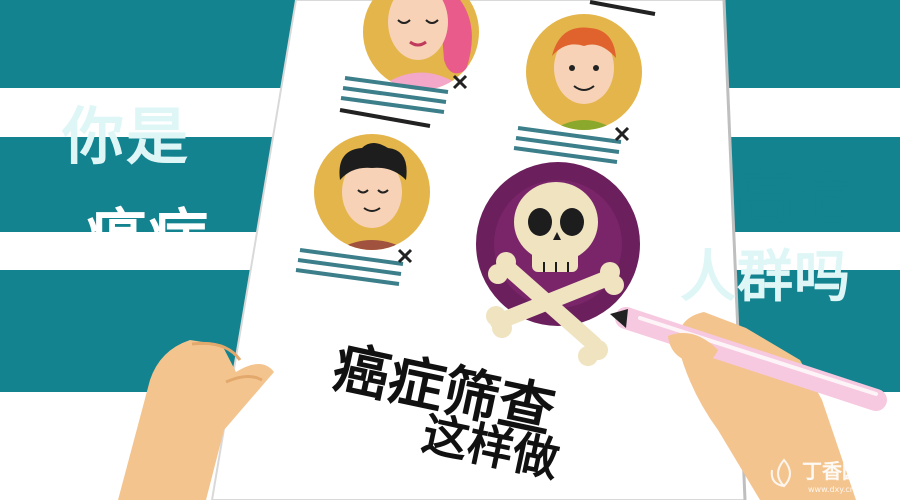  Describe the element at coordinates (765, 277) in the screenshot. I see `headline-right-line2: 人群吗` at that location.